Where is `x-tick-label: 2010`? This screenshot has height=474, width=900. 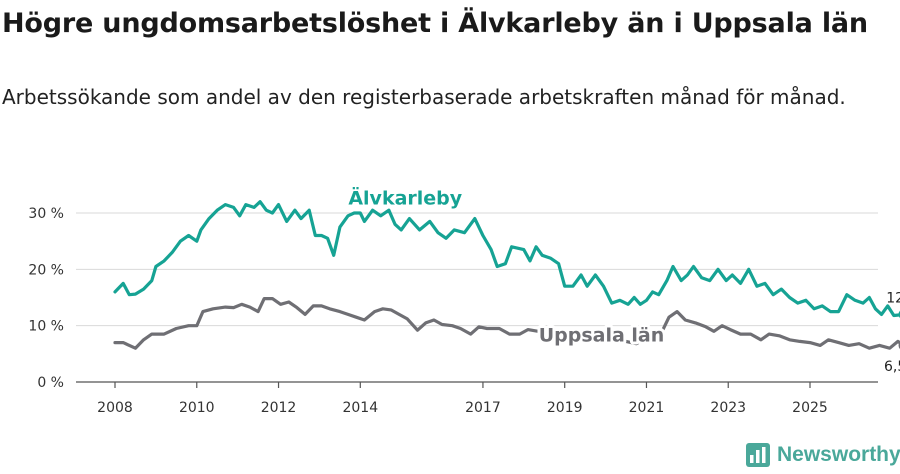 x-tick-label: 2010 is located at coordinates (197, 408).